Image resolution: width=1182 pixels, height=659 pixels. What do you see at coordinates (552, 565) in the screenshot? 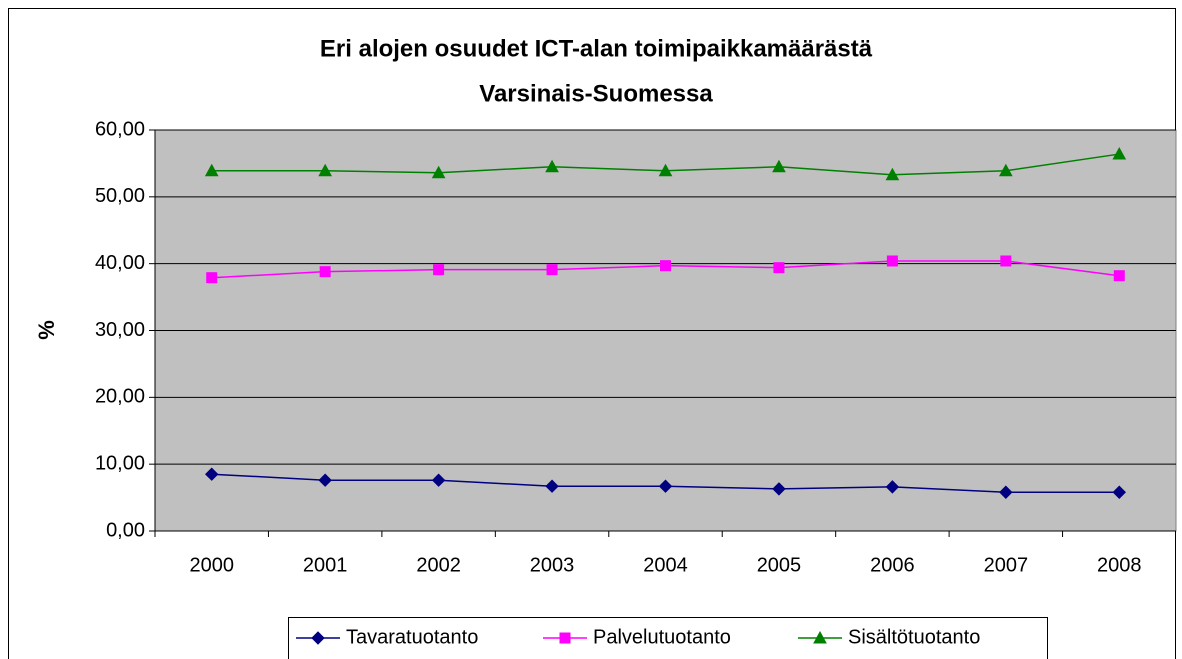
I see `x-tick-label: 2003` at bounding box center [552, 565].